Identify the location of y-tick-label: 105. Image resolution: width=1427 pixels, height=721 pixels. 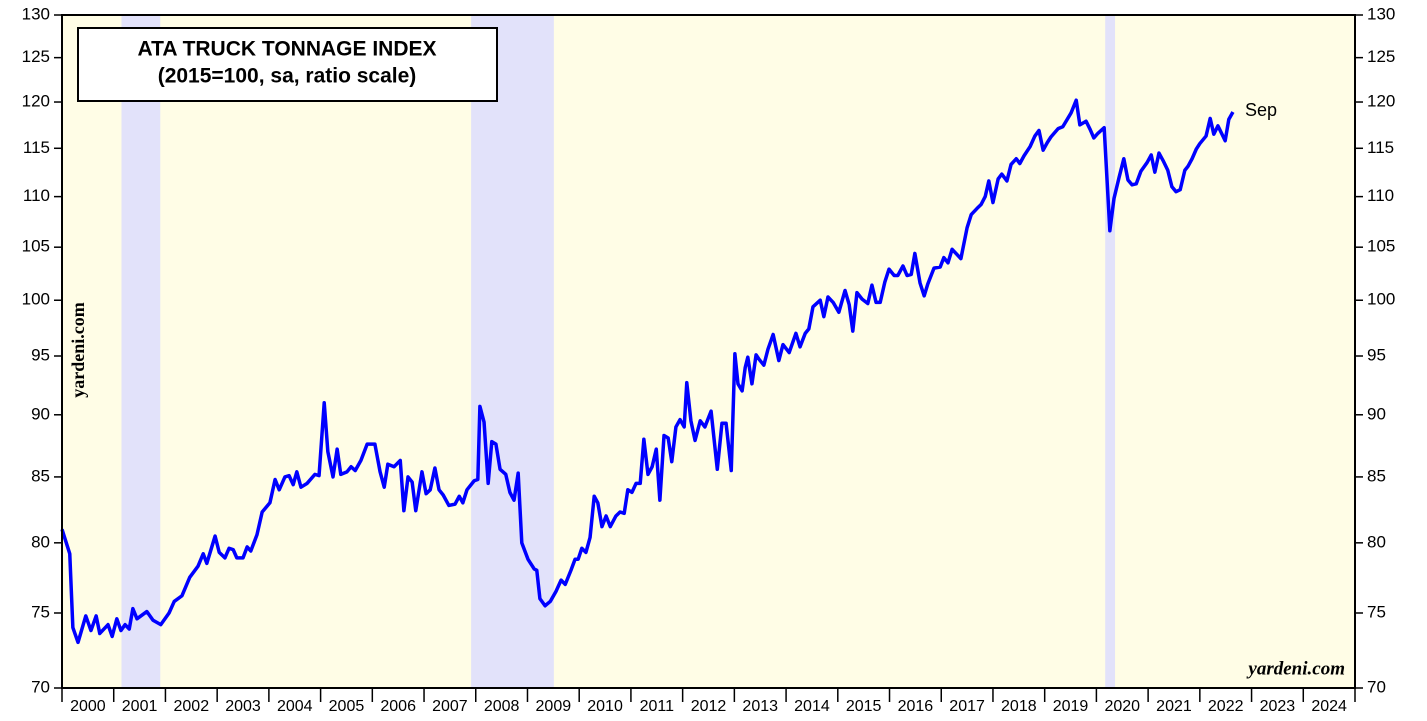
(36, 246).